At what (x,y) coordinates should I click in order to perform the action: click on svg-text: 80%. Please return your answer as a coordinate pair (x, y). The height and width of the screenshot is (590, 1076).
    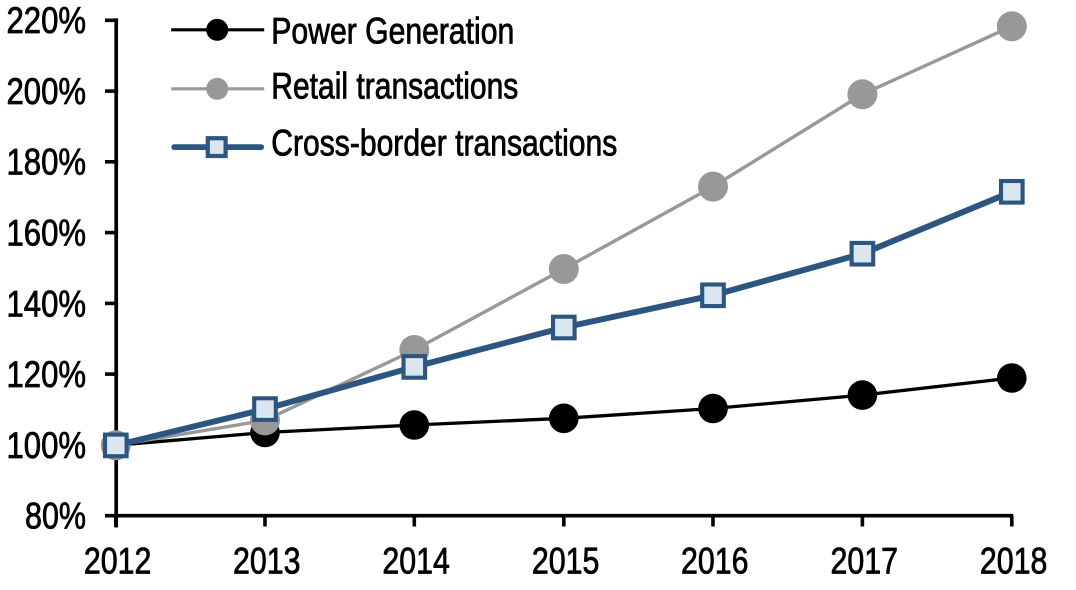
    Looking at the image, I should click on (55, 516).